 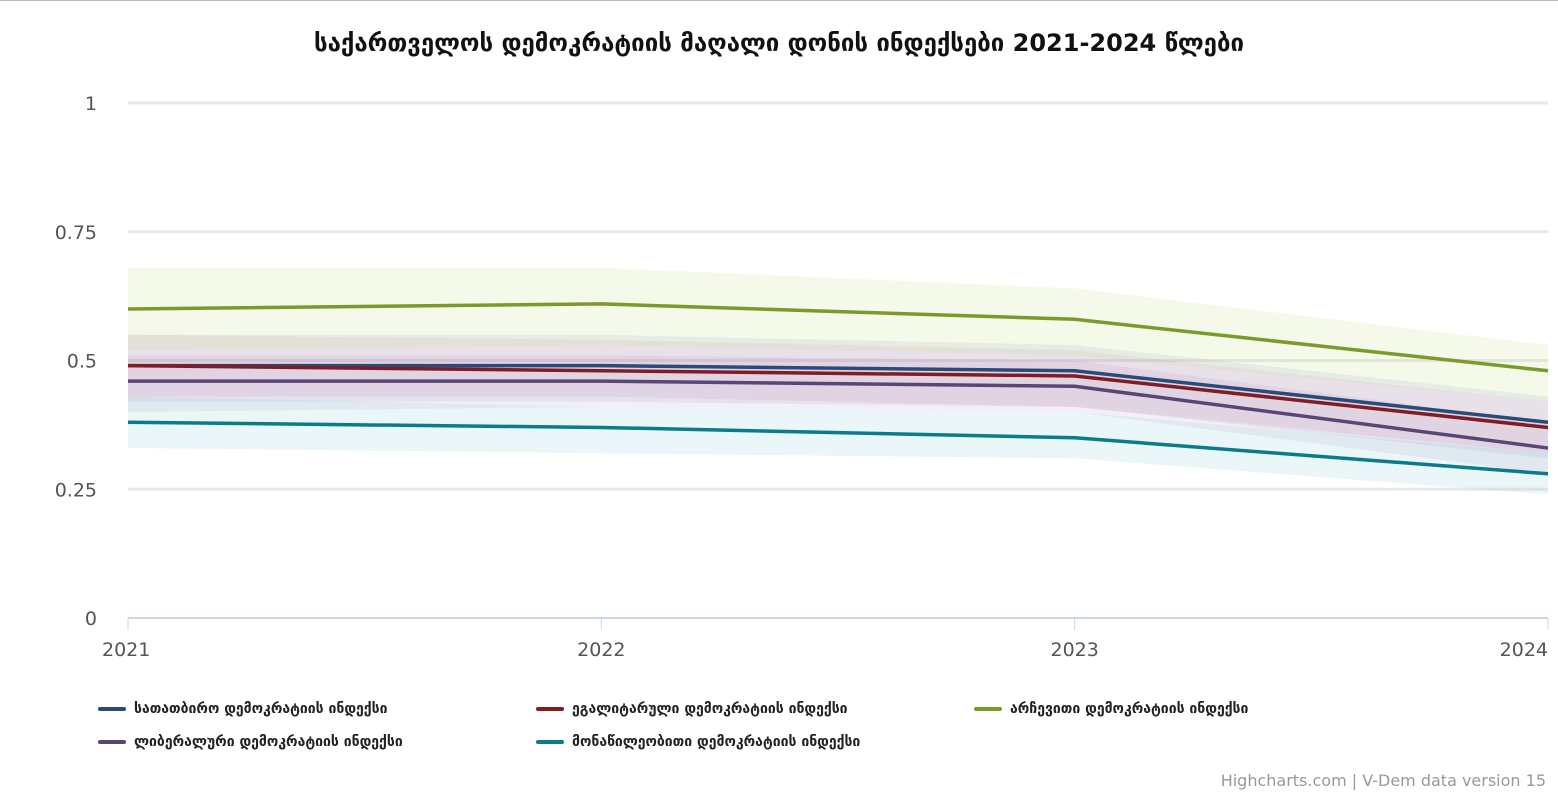 What do you see at coordinates (268, 742) in the screenshot?
I see `legend-label: ლიბერალური დემოკრატიის ინდექსი` at bounding box center [268, 742].